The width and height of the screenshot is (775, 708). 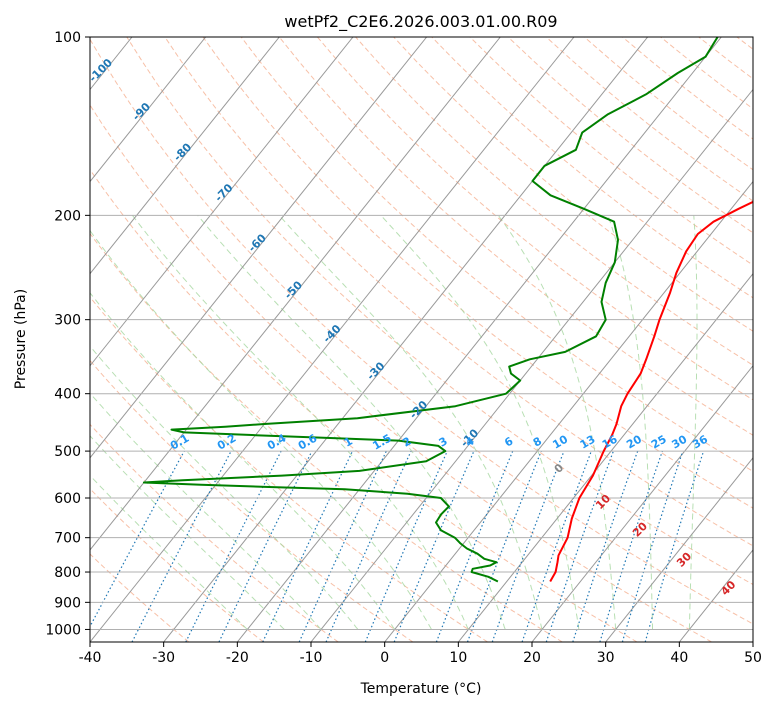 I want to click on y-tick-label: 100, so click(x=67, y=38).